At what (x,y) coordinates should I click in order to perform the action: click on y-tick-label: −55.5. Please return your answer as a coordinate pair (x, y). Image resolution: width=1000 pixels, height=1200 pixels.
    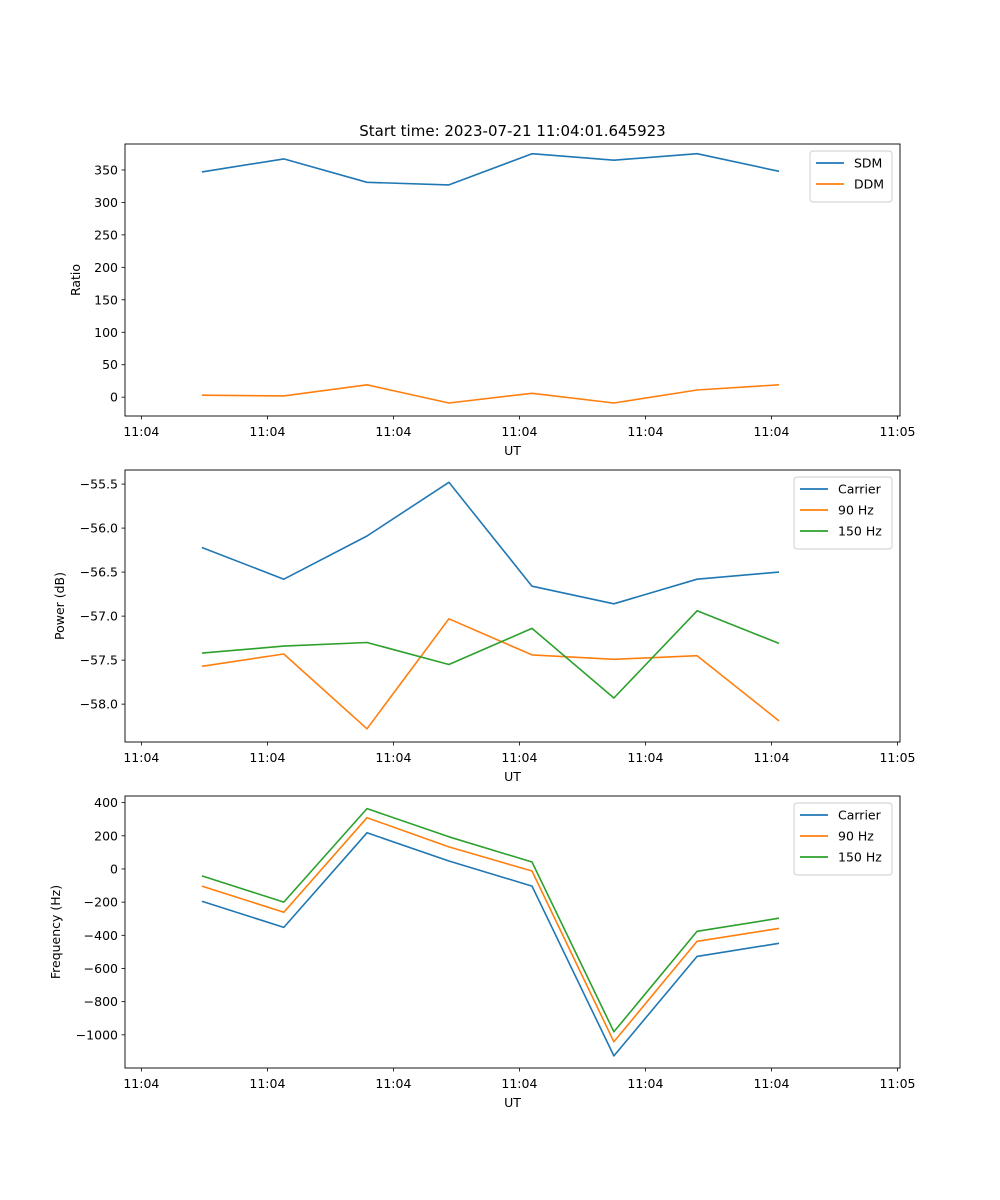
    Looking at the image, I should click on (99, 484).